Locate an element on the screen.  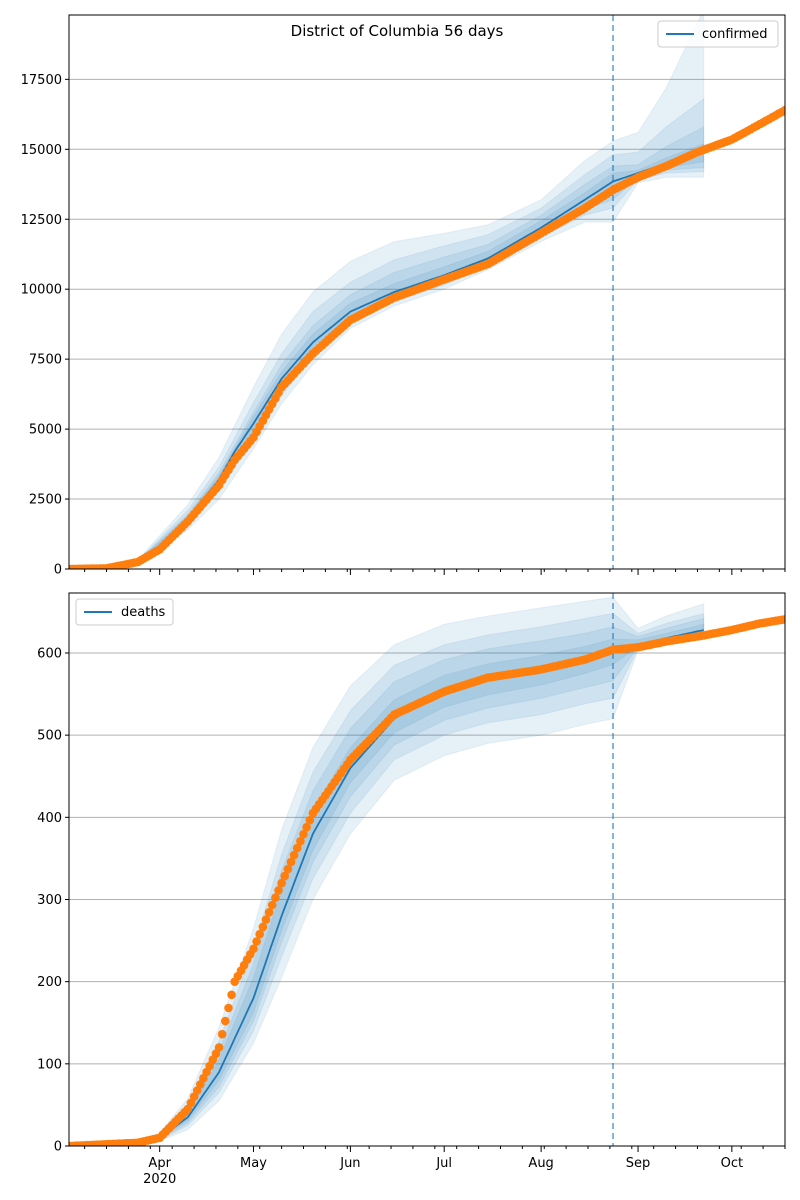
y-tick-label: 5000 is located at coordinates (45, 430).